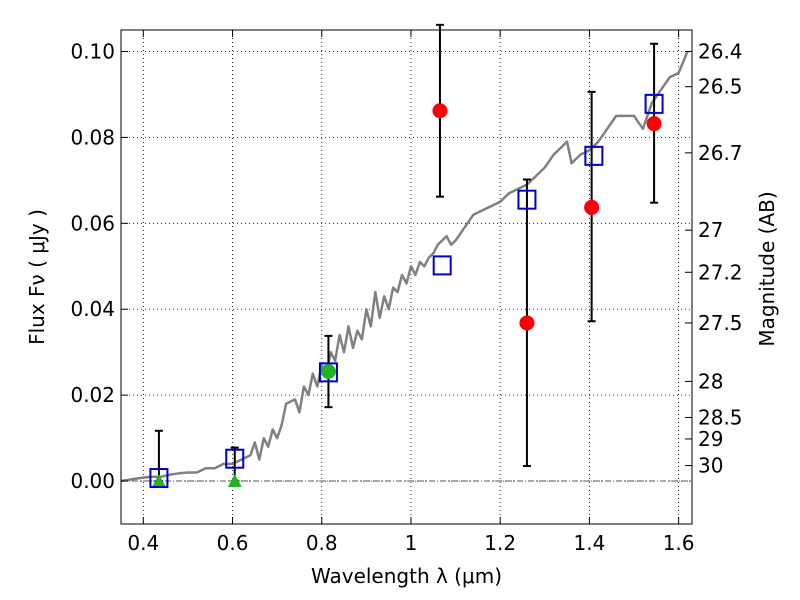  What do you see at coordinates (720, 51) in the screenshot?
I see `right-tick-label: 26.4` at bounding box center [720, 51].